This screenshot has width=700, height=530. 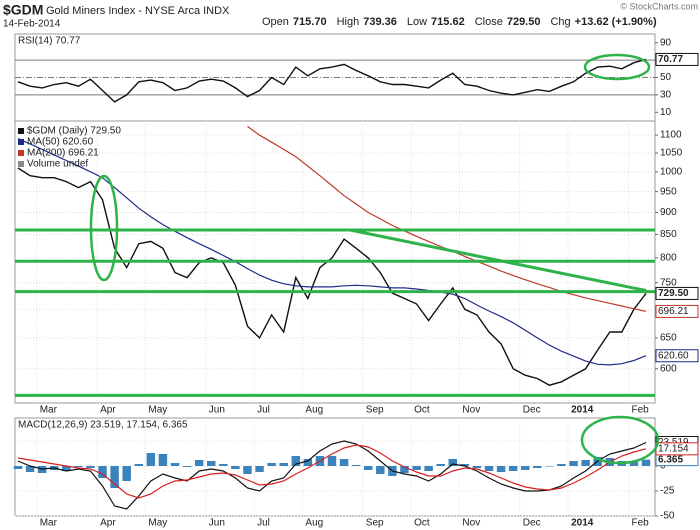 What do you see at coordinates (32, 24) in the screenshot?
I see `date: 14-Feb-2014` at bounding box center [32, 24].